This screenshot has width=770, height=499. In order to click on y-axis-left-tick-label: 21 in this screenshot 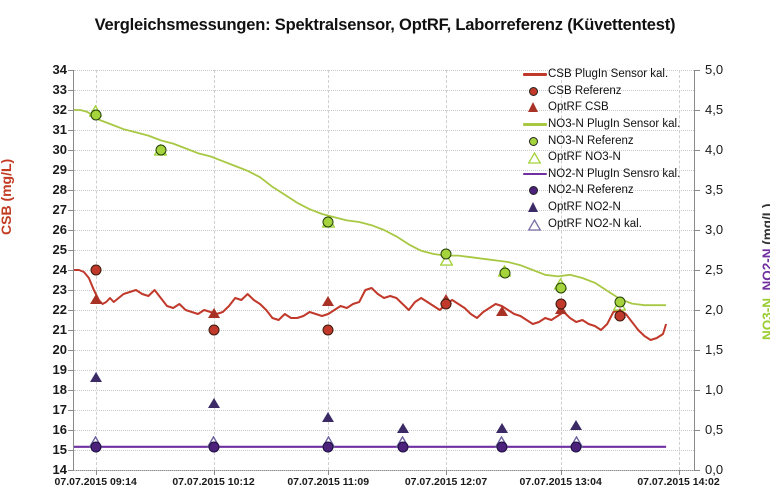, I will do `click(59, 329)`.